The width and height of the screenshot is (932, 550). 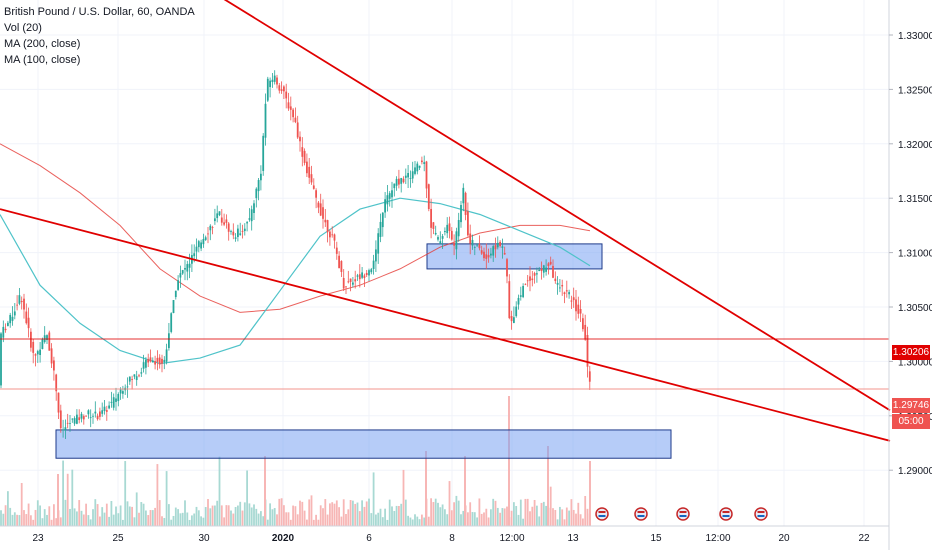 I want to click on ma200-indicator-label: MA (200, close), so click(x=42, y=44).